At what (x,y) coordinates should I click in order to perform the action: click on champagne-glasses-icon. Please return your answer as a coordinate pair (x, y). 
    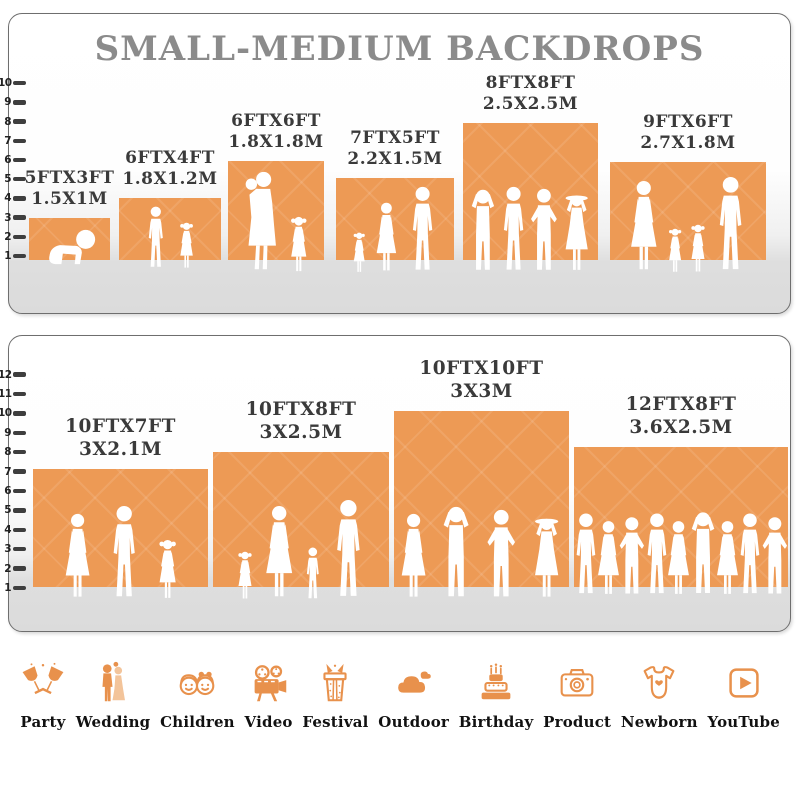
    Looking at the image, I should click on (43, 683).